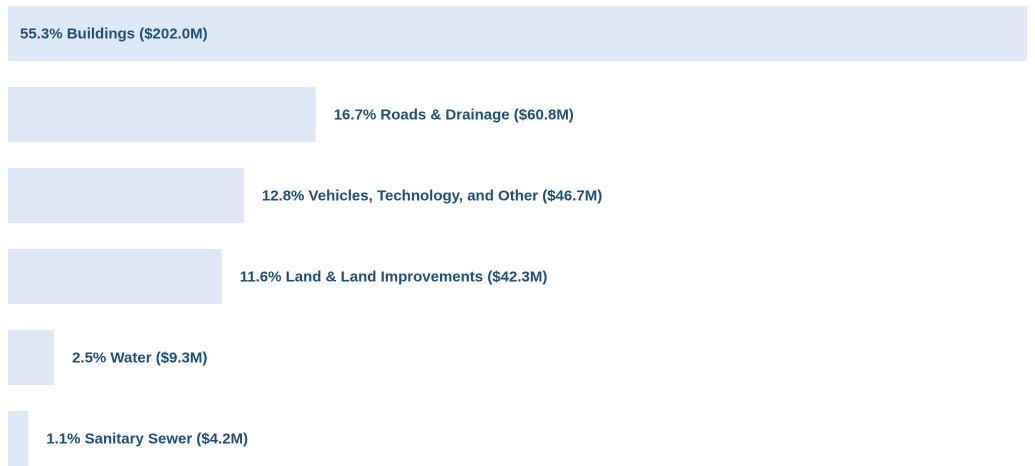 Image resolution: width=1035 pixels, height=466 pixels. What do you see at coordinates (114, 33) in the screenshot?
I see `bar-label: 55.3% Buildings ($202.0M)` at bounding box center [114, 33].